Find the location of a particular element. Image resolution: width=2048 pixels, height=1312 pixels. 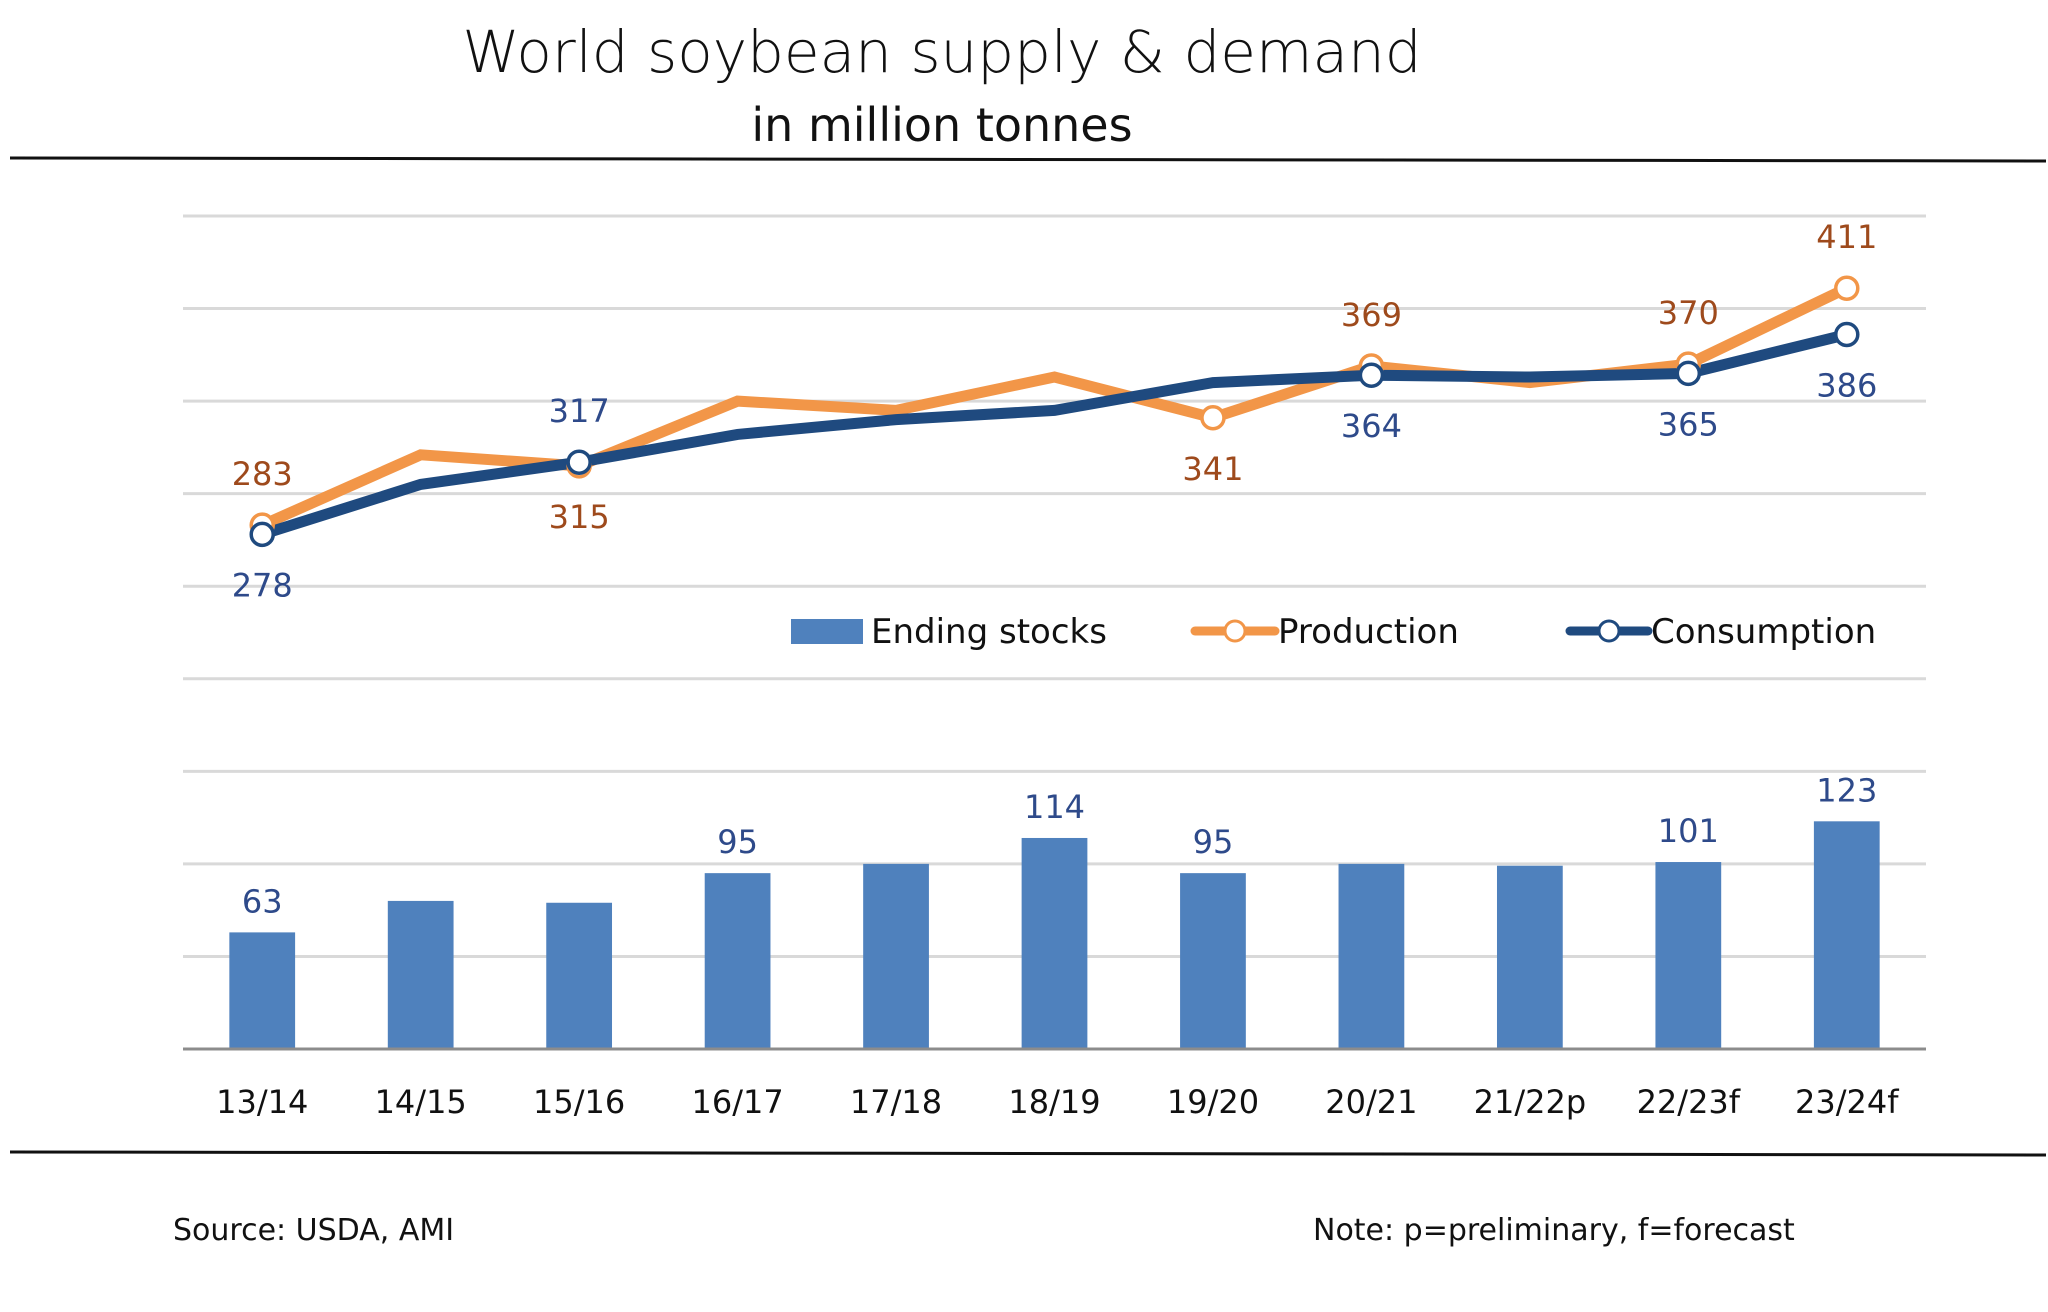

data-label-consumption: 278 is located at coordinates (262, 585).